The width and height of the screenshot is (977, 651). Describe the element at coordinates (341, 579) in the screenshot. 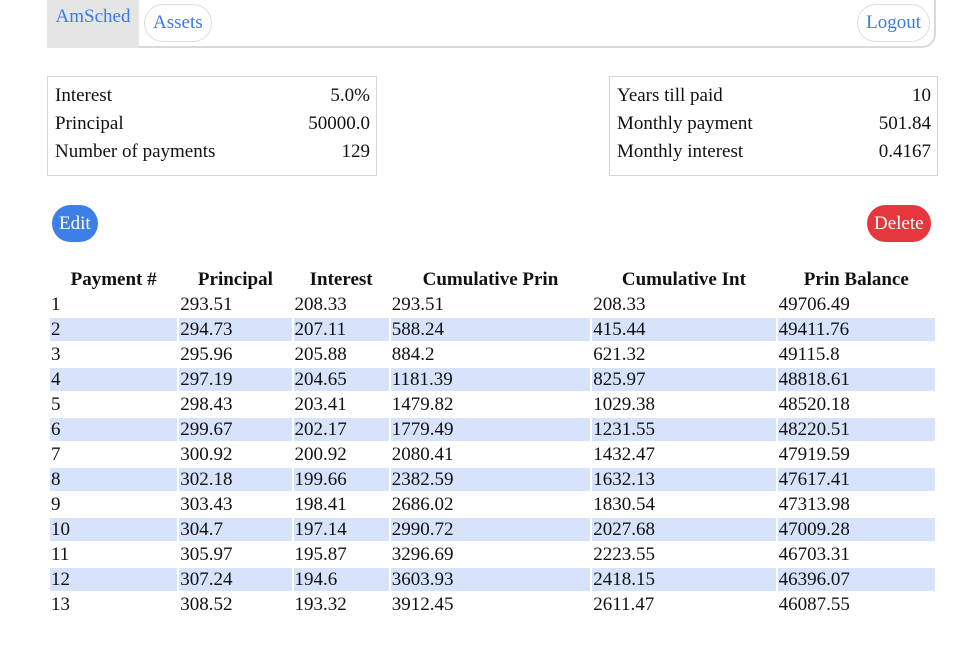

I see `cell-interest: 194.6` at that location.